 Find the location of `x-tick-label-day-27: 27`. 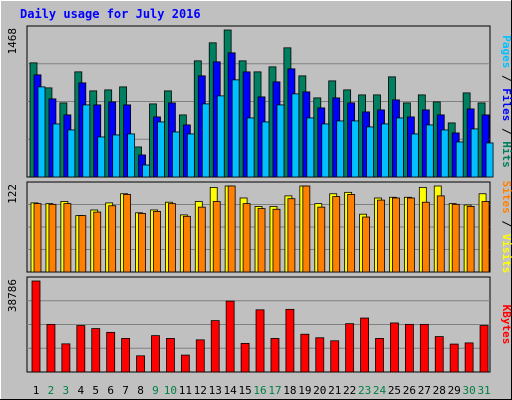

x-tick-label-day-27: 27 is located at coordinates (424, 390).